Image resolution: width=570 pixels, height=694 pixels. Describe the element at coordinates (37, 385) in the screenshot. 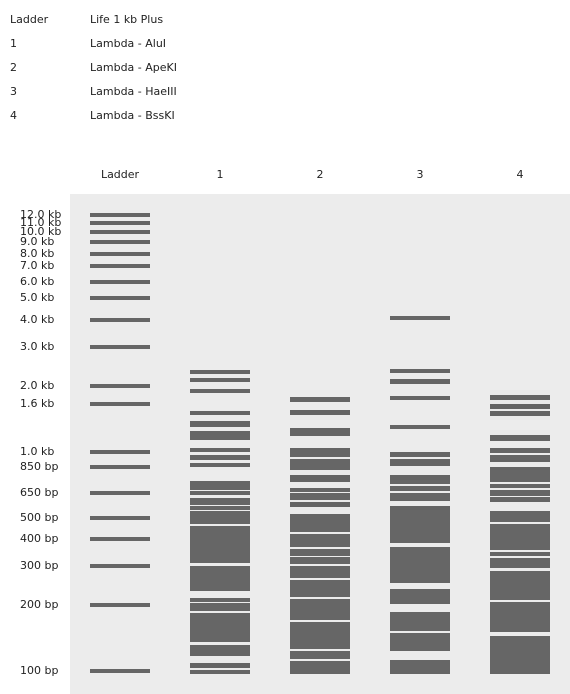

I see `ladder-label: 2.0 kb` at that location.